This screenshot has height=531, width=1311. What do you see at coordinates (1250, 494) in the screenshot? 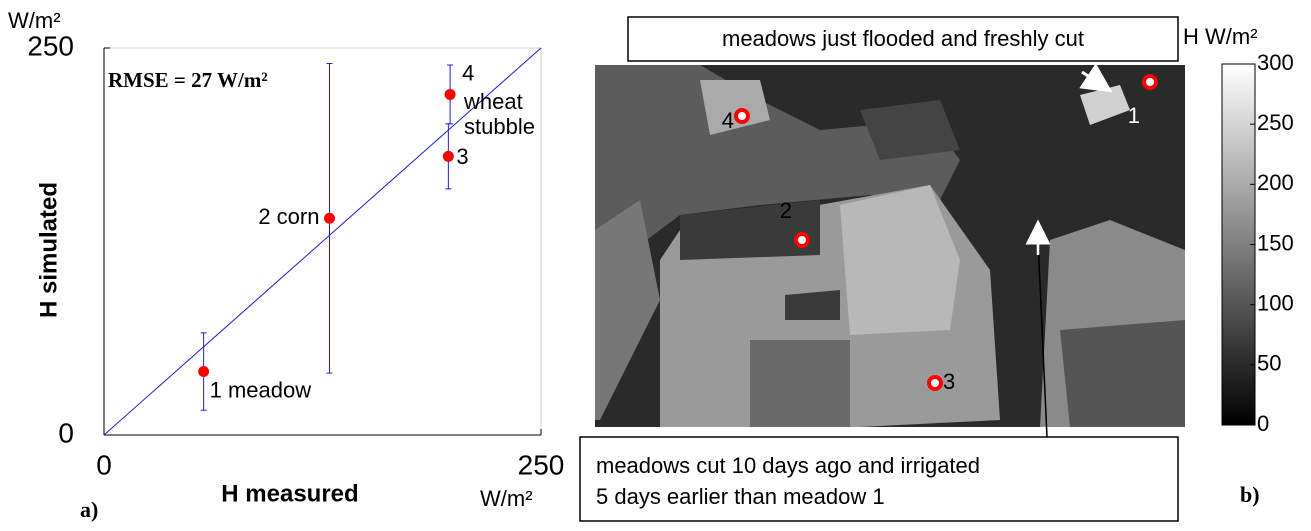
I see `panel-label: b)` at bounding box center [1250, 494].